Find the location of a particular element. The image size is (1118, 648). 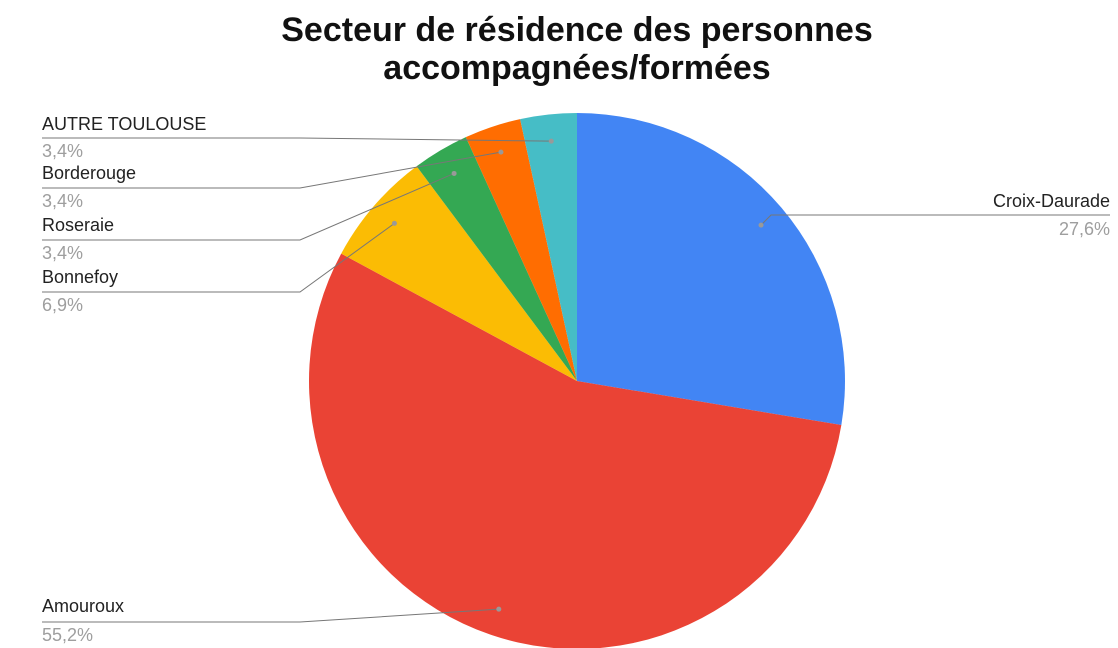

slice-value-label: 55,2% is located at coordinates (67, 635).